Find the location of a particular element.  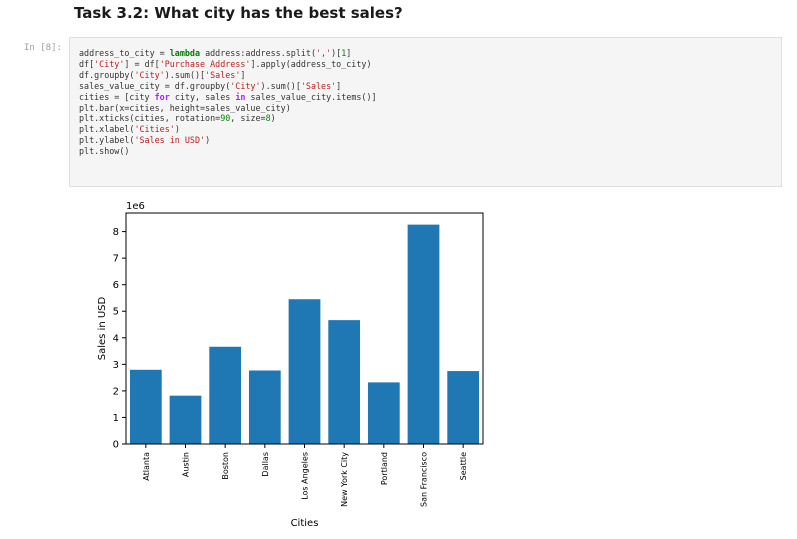

x-tick-label: San Francisco is located at coordinates (424, 479).